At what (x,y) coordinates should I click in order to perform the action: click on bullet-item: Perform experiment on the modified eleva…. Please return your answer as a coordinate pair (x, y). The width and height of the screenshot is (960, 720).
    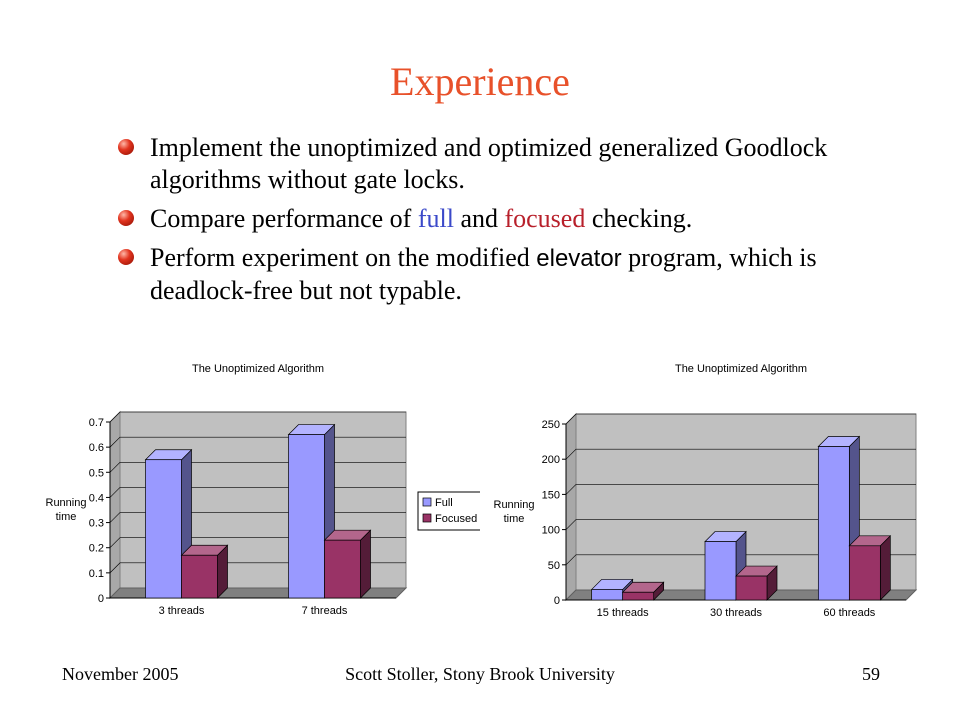
    Looking at the image, I should click on (508, 274).